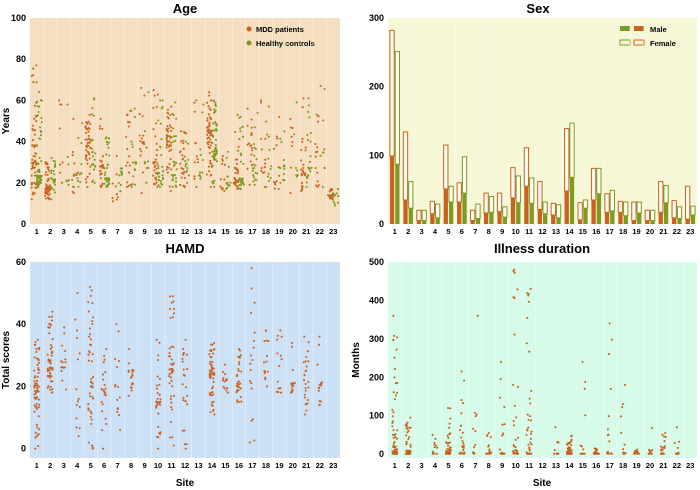 Image resolution: width=700 pixels, height=490 pixels. What do you see at coordinates (91, 465) in the screenshot?
I see `x-tick-label: 5` at bounding box center [91, 465].